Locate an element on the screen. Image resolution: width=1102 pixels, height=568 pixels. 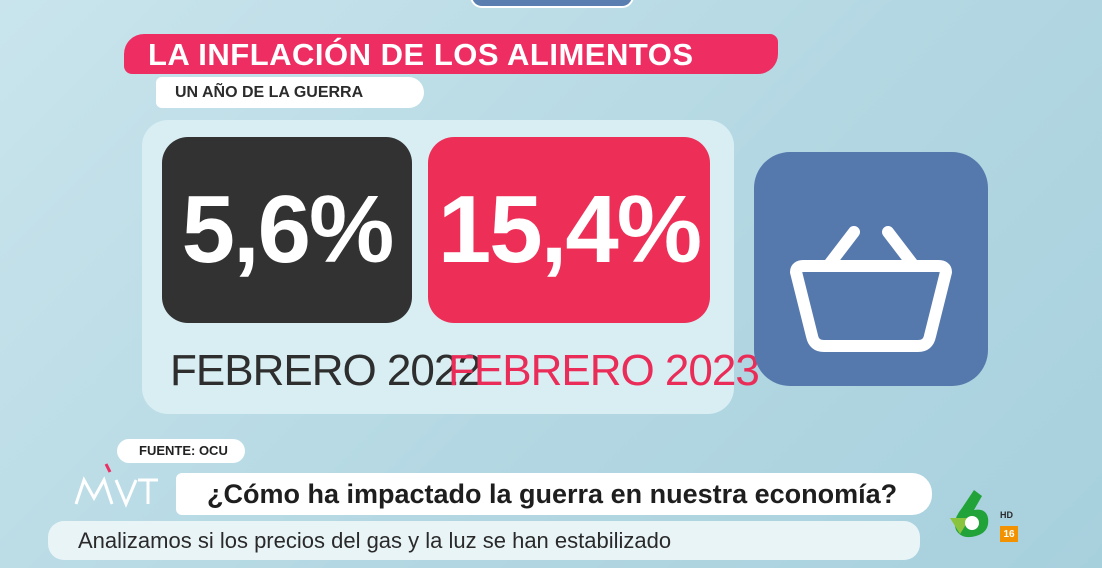
mvt-logo is located at coordinates (116, 485).